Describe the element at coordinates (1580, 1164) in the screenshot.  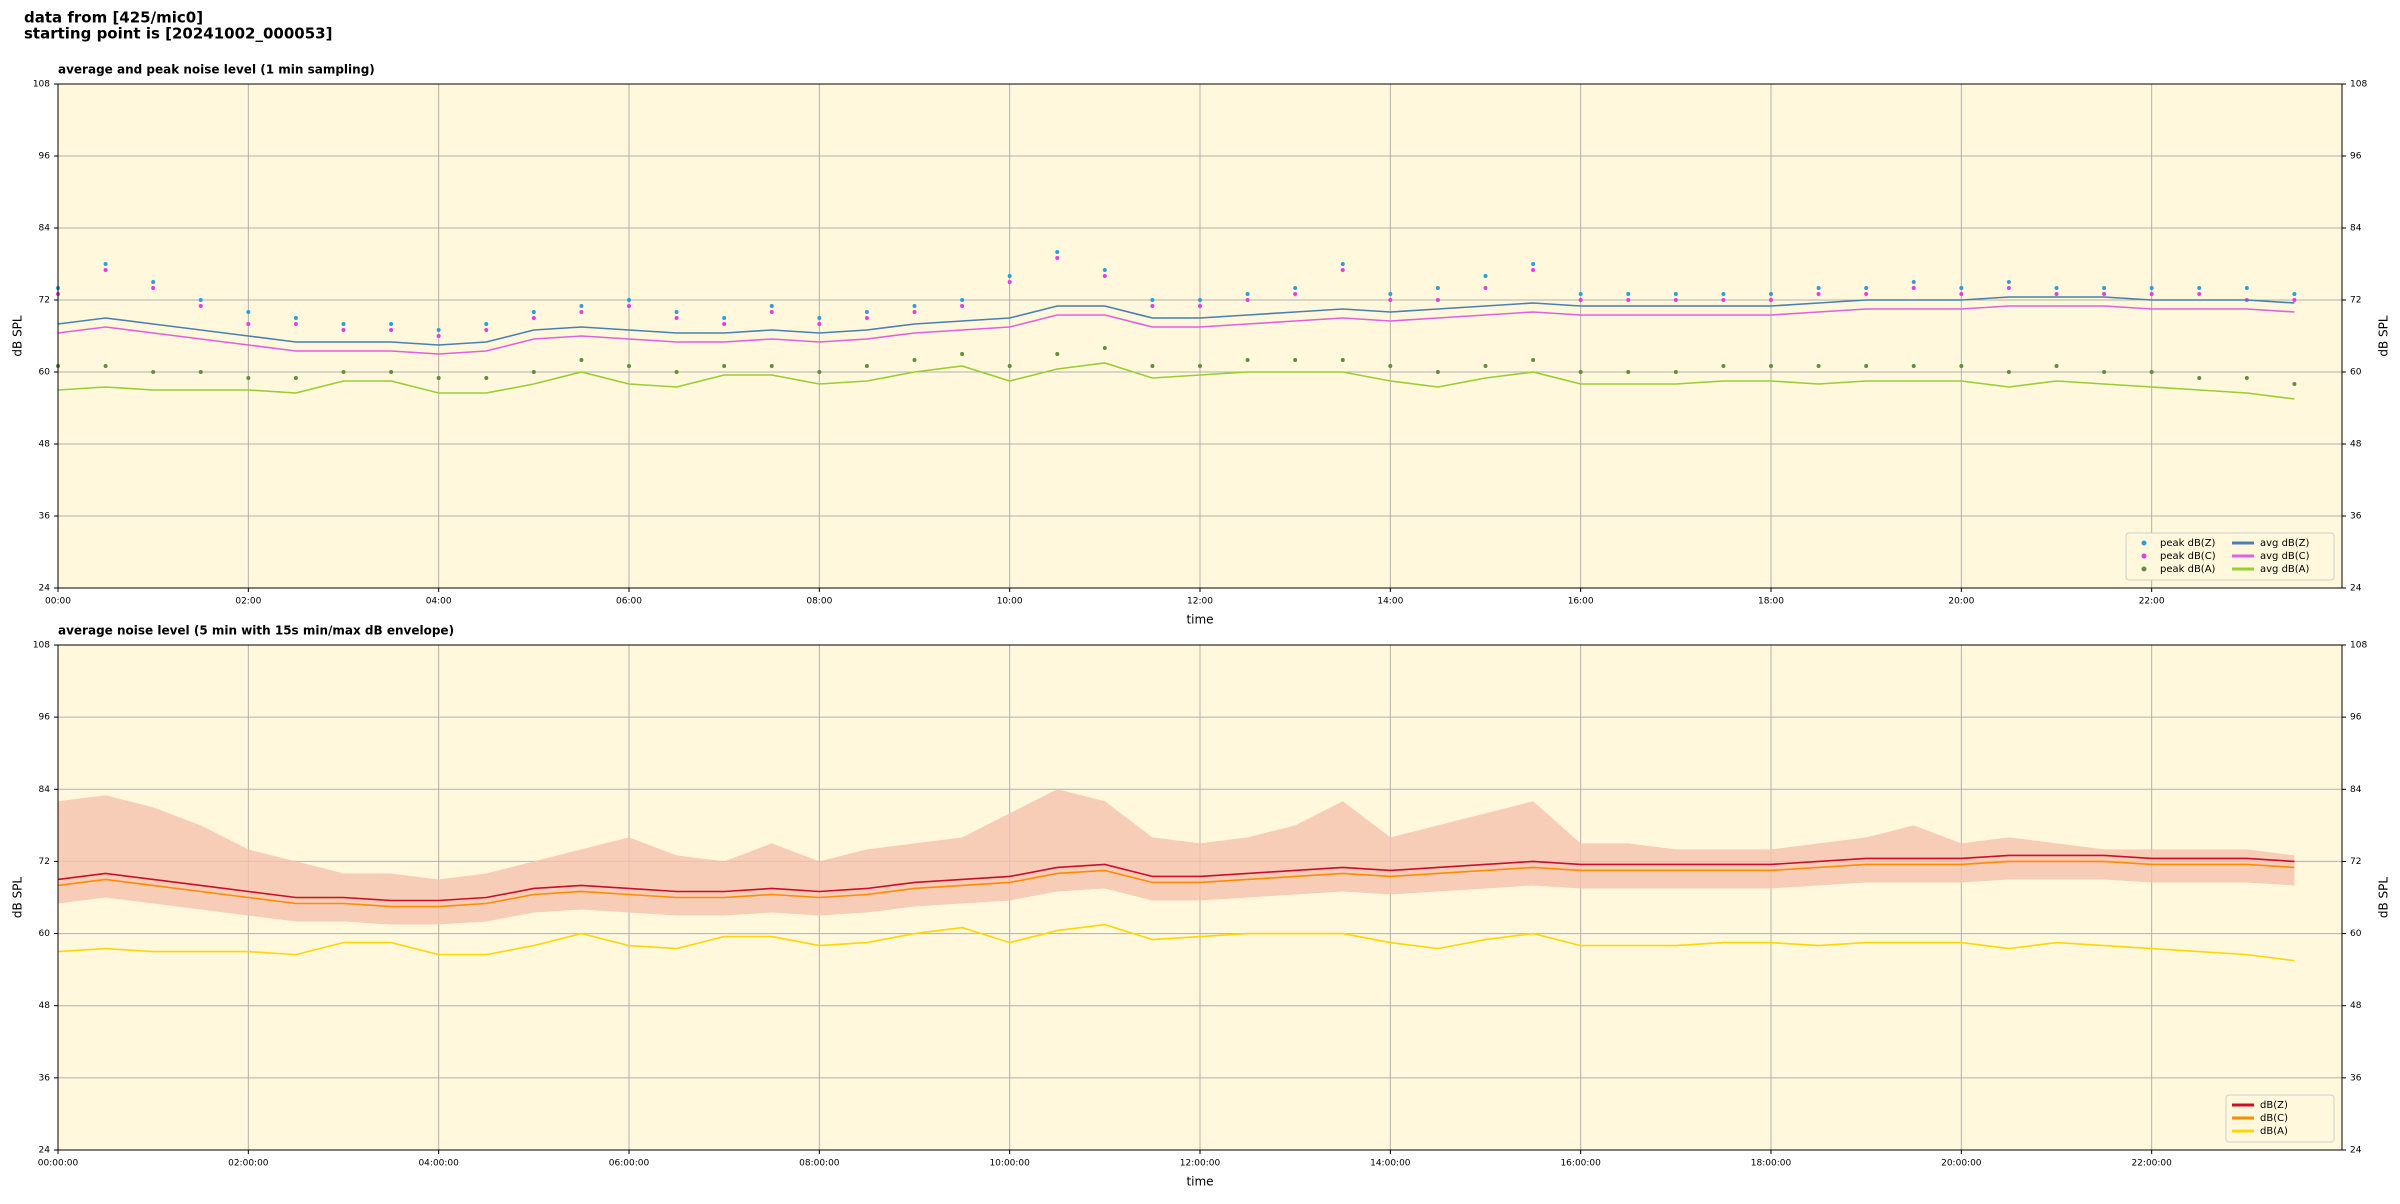
I see `x-tick-label: 16:00:00` at that location.